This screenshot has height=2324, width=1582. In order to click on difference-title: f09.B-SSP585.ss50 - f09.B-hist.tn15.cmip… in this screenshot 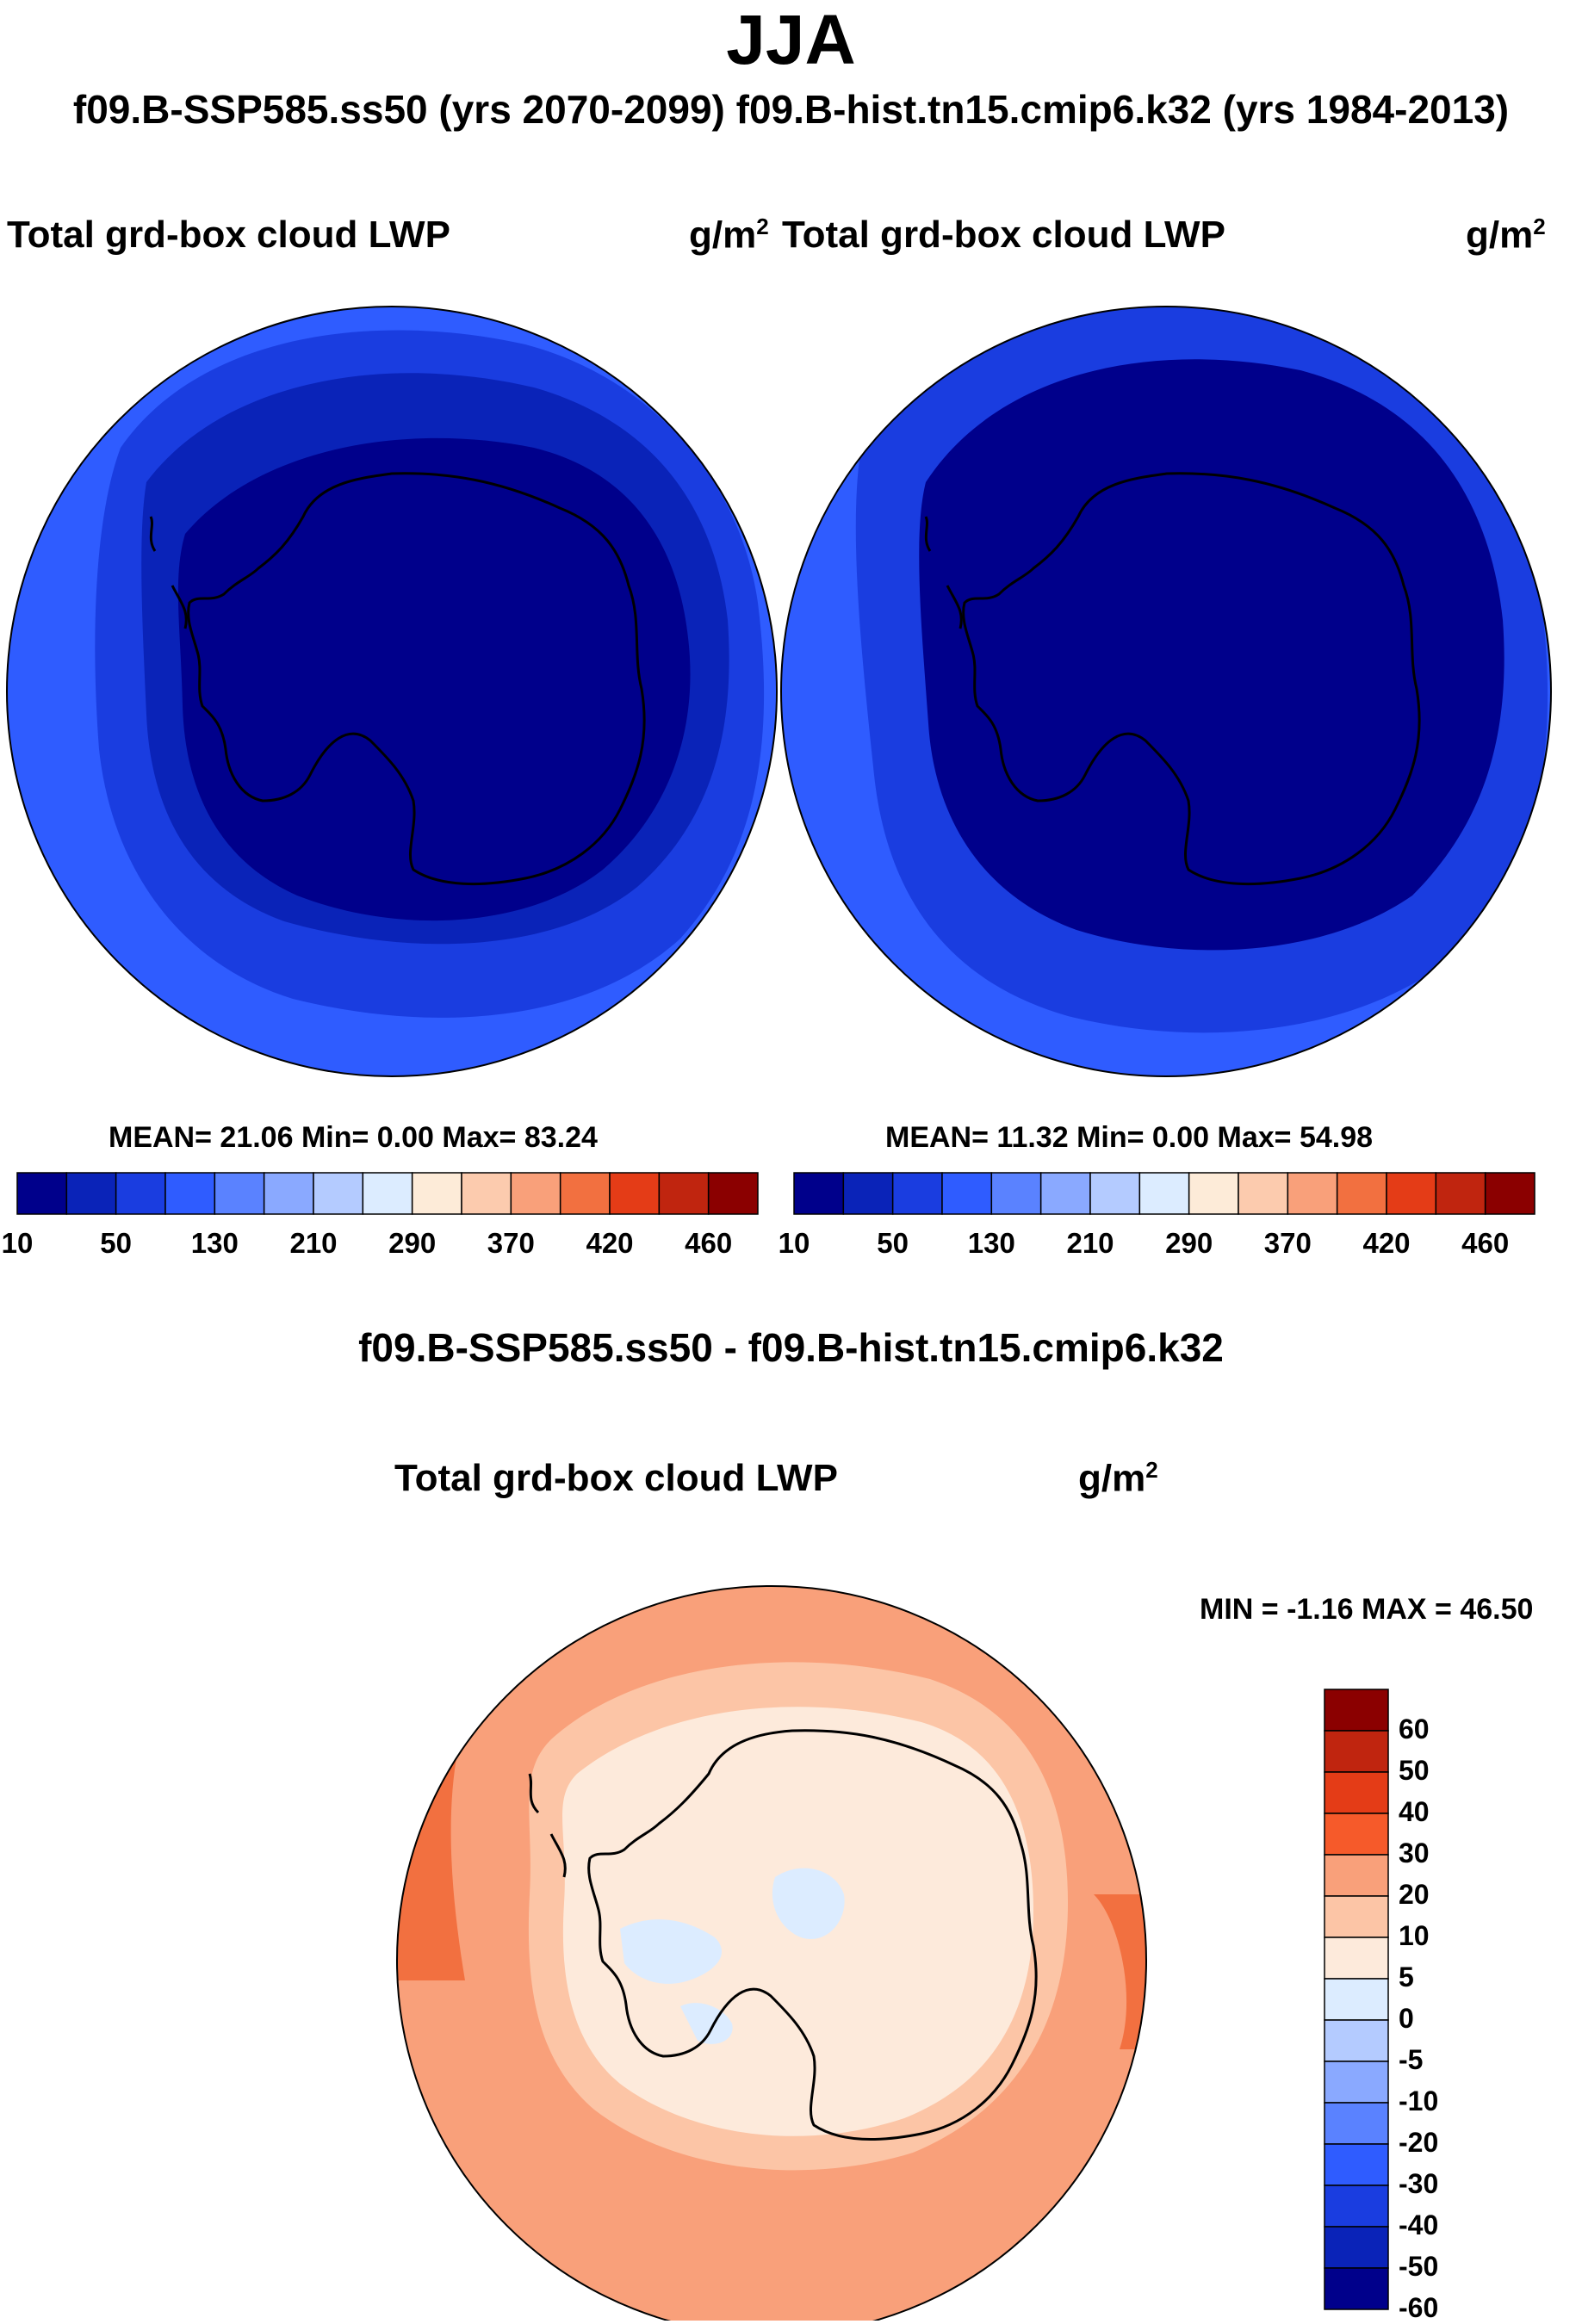, I will do `click(791, 1348)`.